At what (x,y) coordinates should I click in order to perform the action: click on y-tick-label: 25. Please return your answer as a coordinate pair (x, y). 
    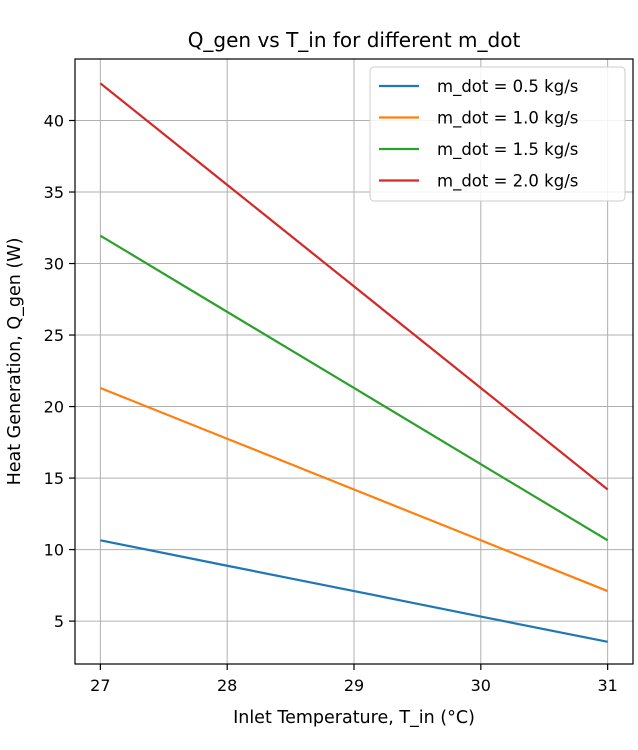
    Looking at the image, I should click on (54, 335).